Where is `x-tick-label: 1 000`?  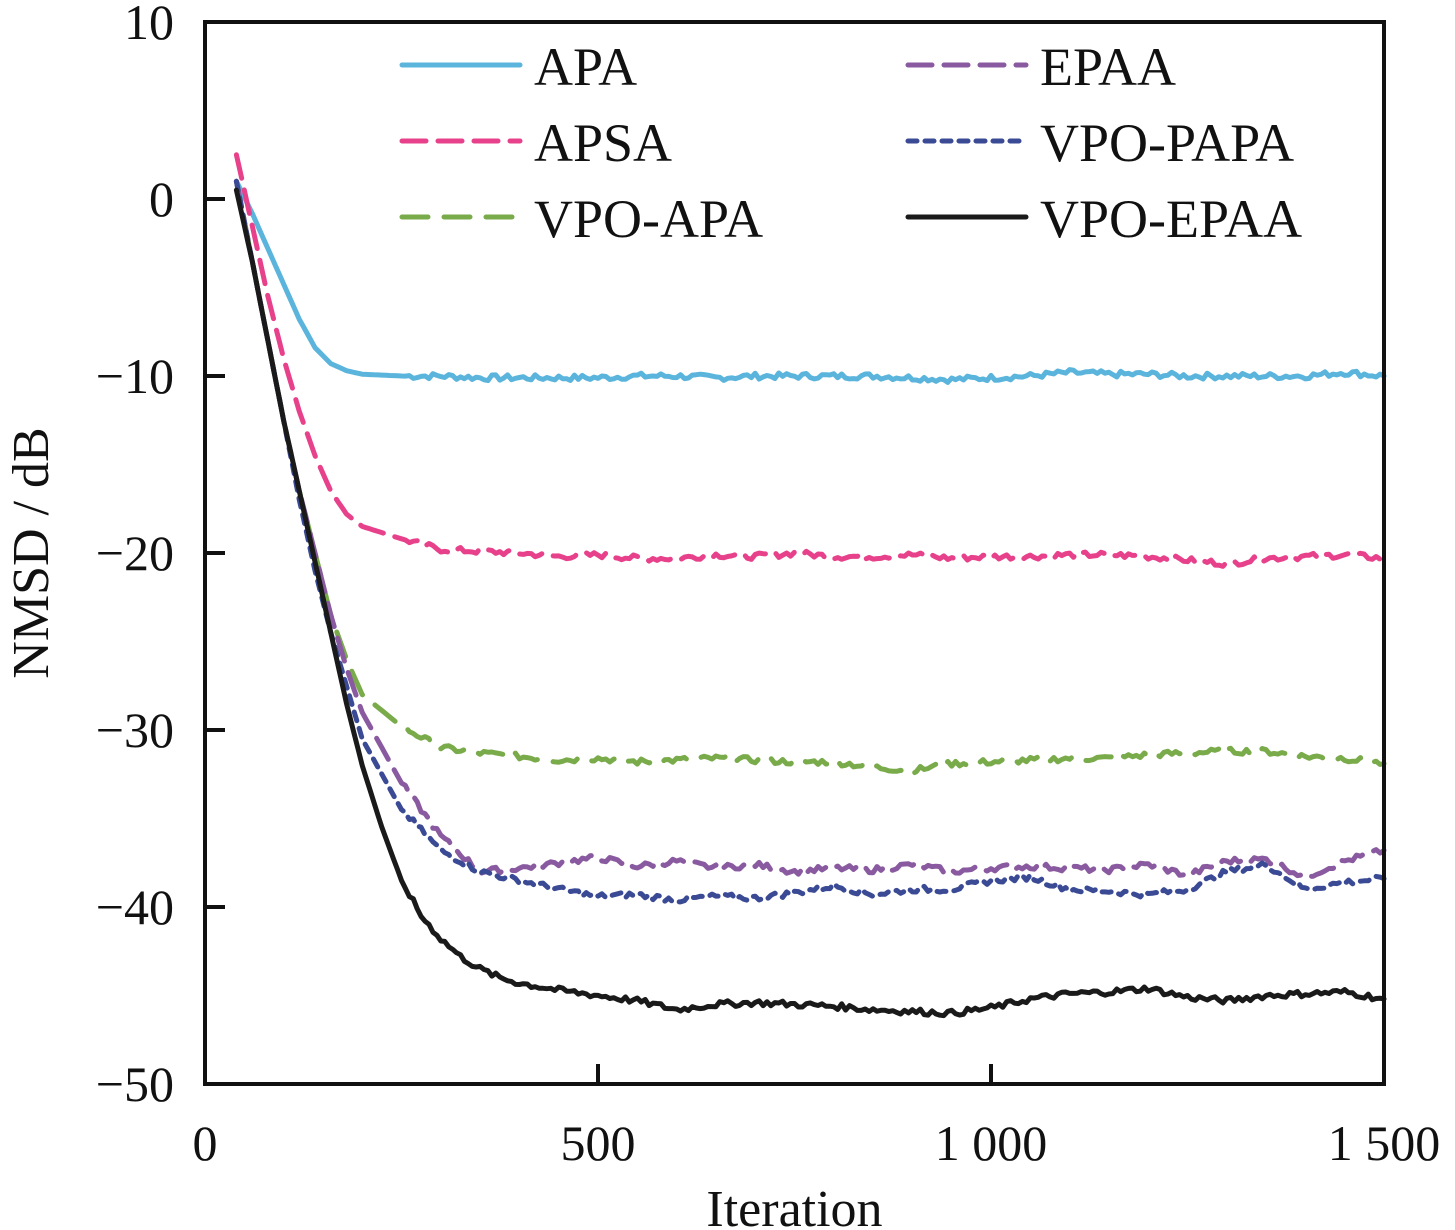
x-tick-label: 1 000 is located at coordinates (991, 1143).